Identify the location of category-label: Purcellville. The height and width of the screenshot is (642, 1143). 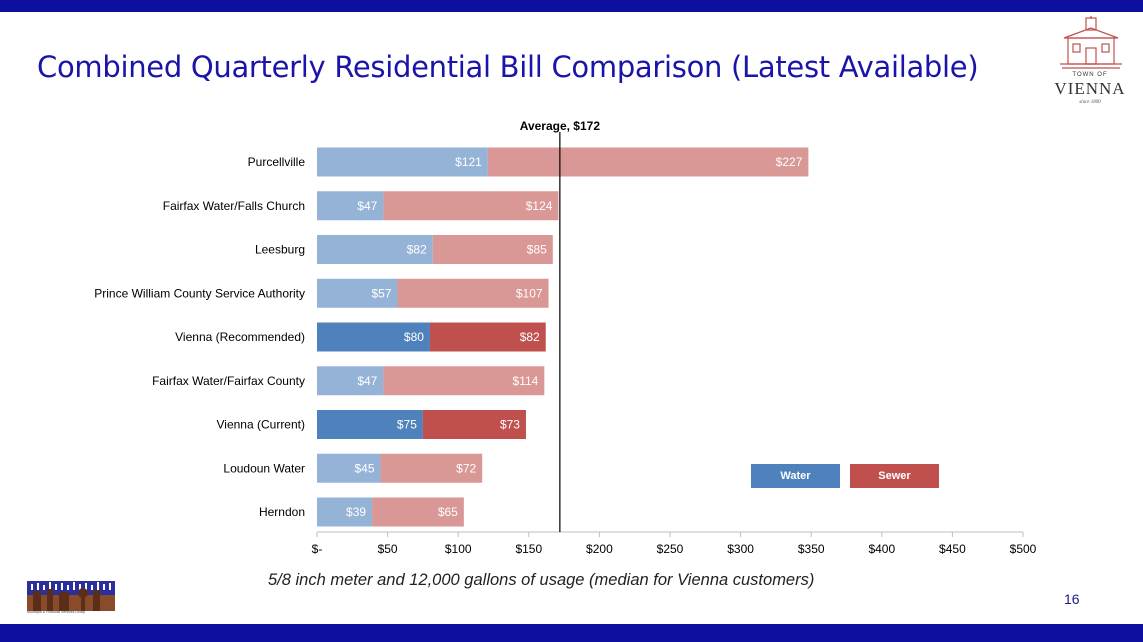
(277, 162).